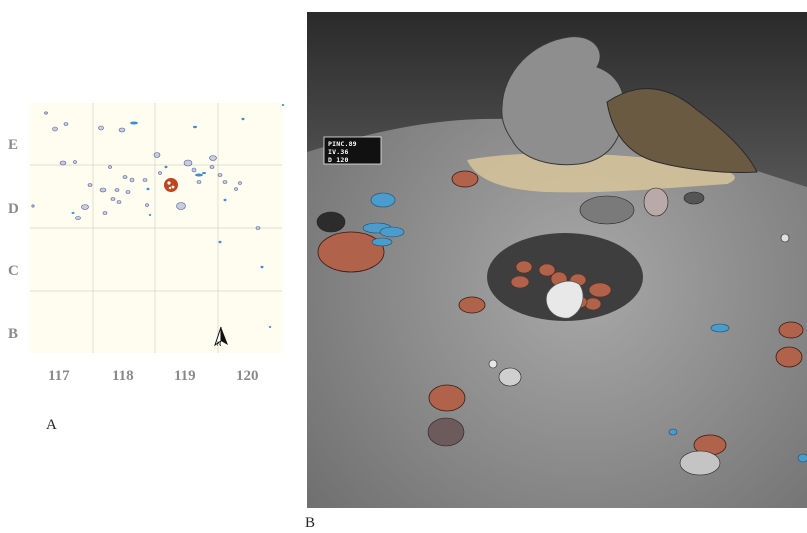 Image resolution: width=807 pixels, height=533 pixels. Describe the element at coordinates (51, 425) in the screenshot. I see `panel-label-a: A` at that location.